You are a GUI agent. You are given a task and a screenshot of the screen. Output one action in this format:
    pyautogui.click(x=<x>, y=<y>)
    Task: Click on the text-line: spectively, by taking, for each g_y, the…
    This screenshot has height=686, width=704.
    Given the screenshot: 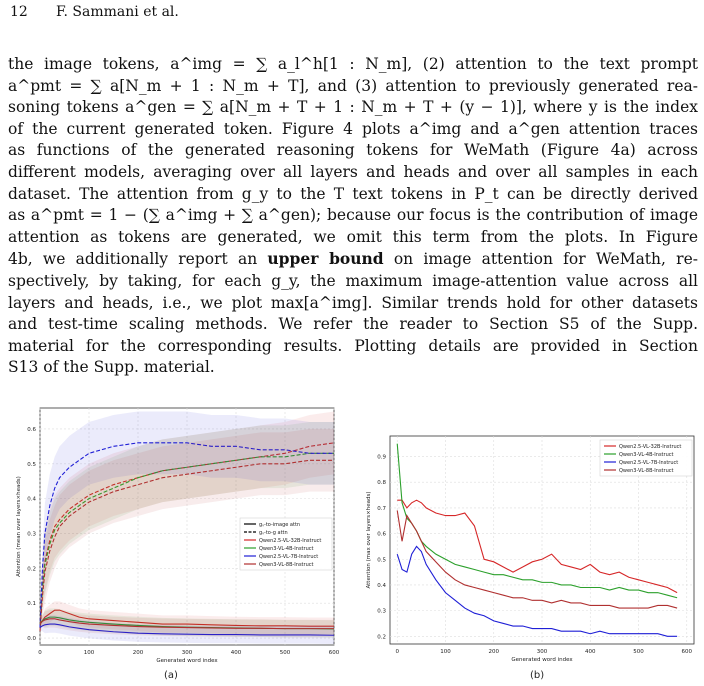 What is the action you would take?
    pyautogui.click(x=353, y=280)
    